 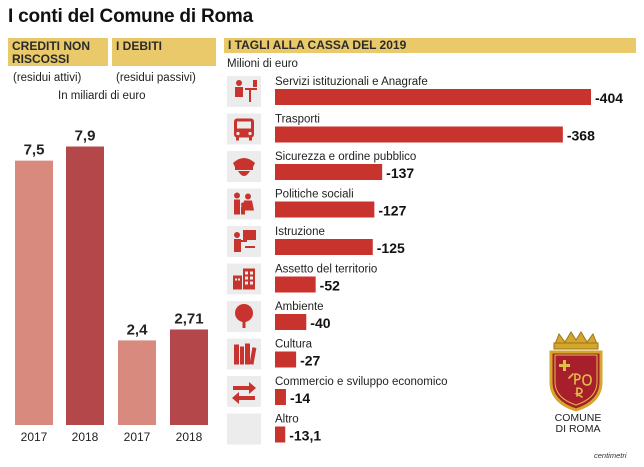 What do you see at coordinates (294, 345) in the screenshot?
I see `category-label: Cultura` at bounding box center [294, 345].